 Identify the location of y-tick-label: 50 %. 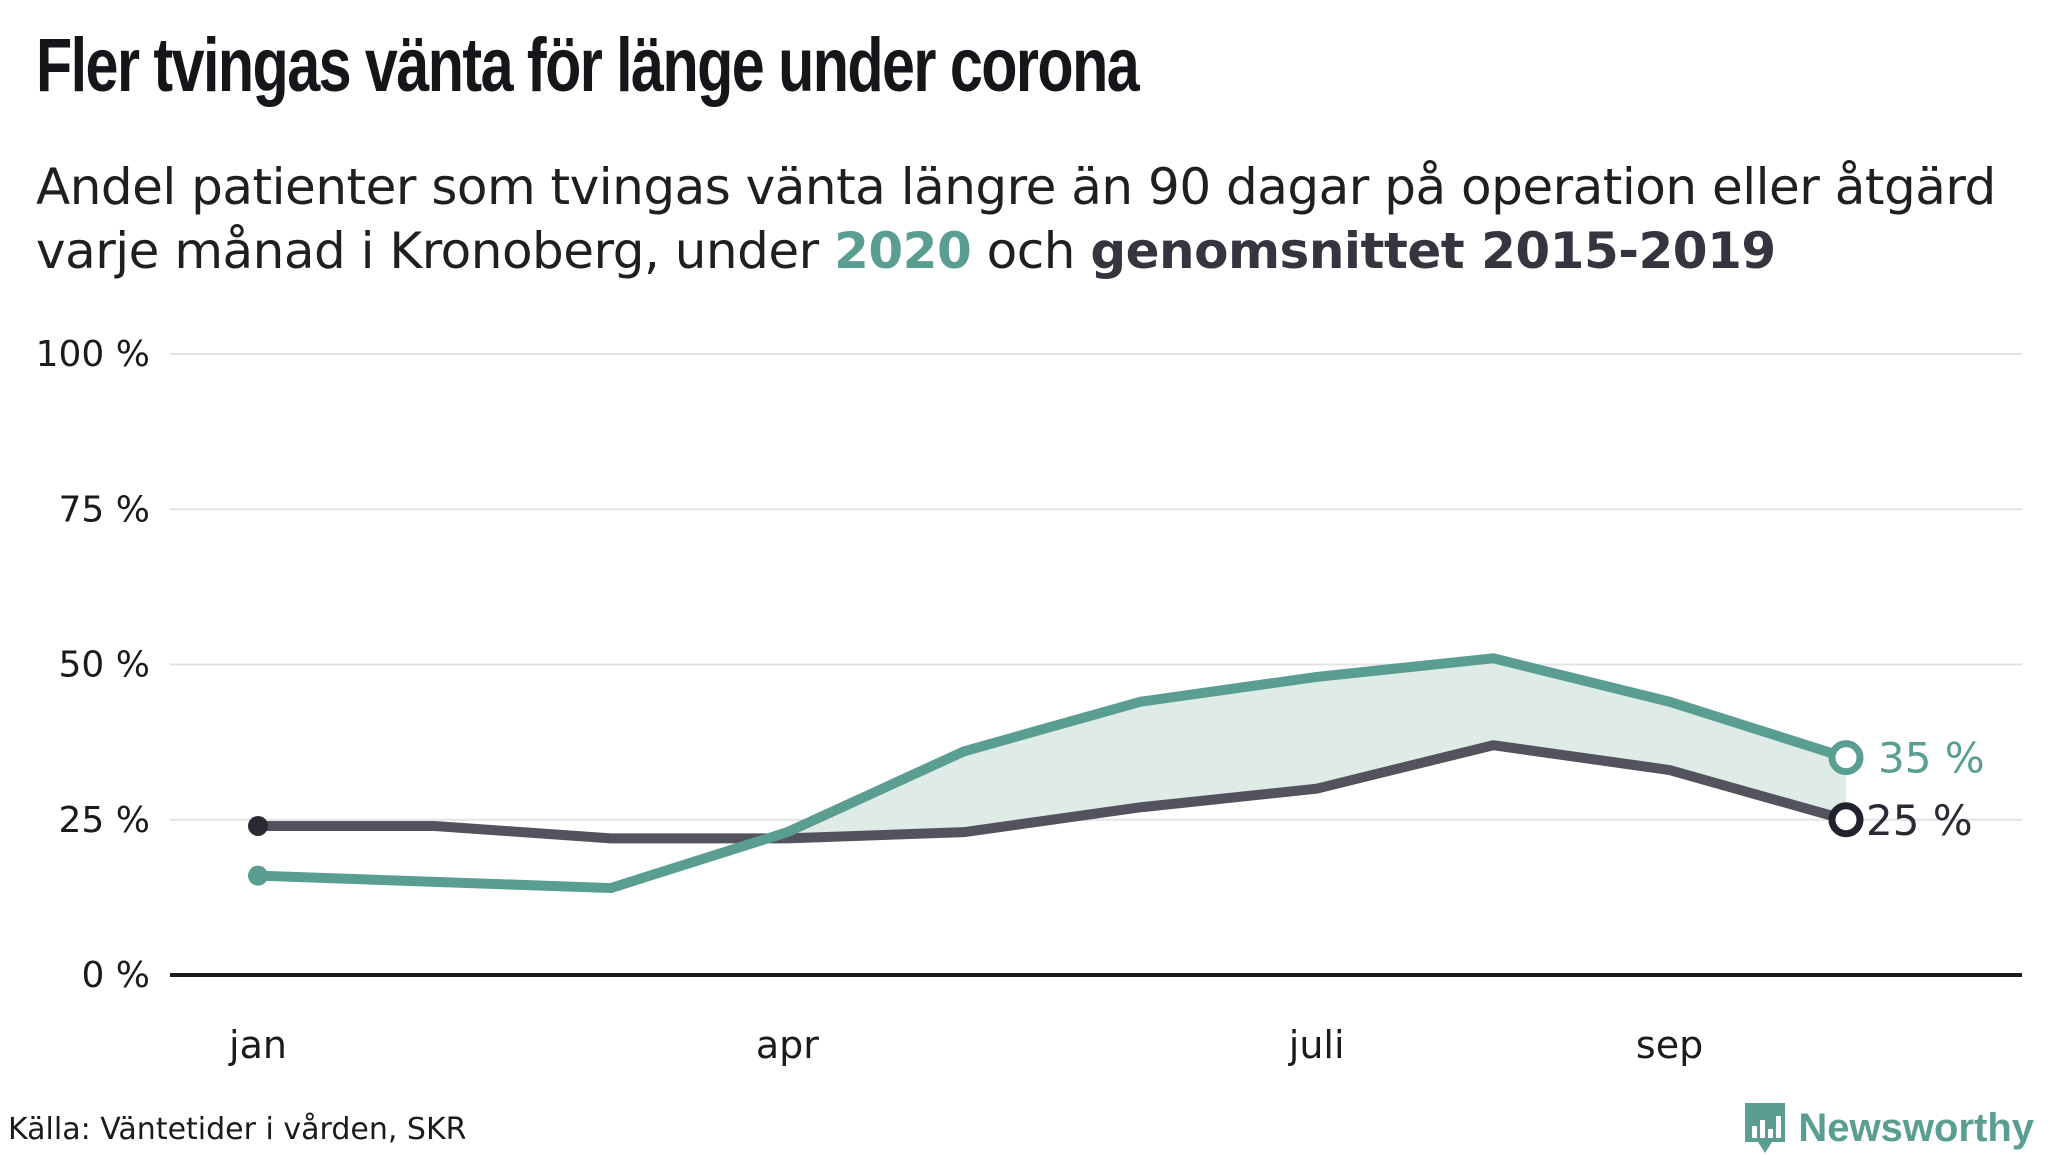
(104, 665).